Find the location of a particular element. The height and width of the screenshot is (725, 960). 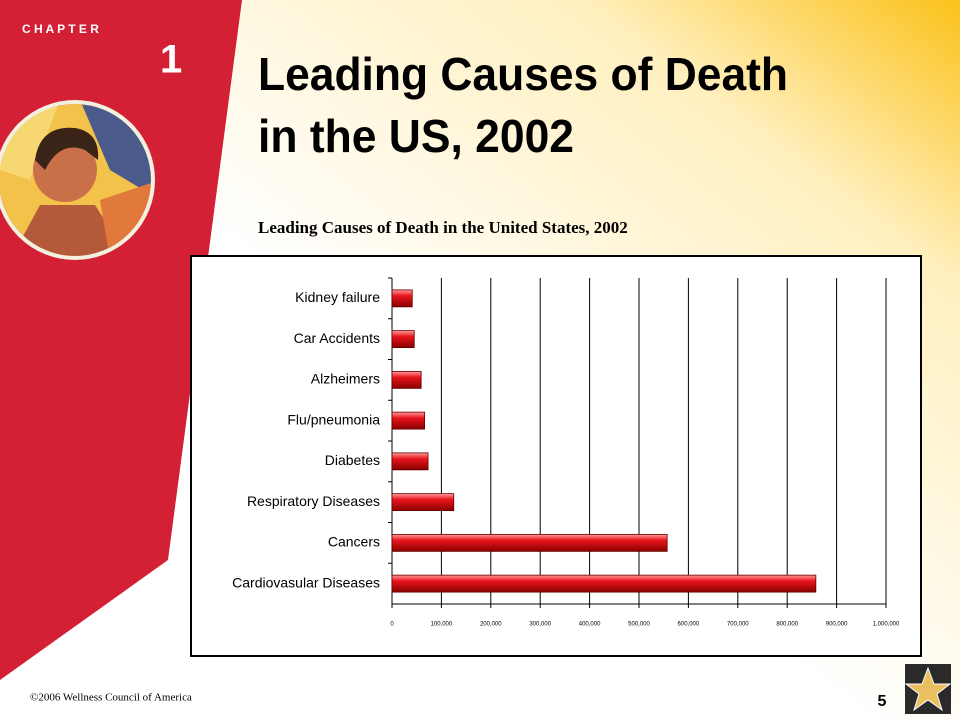

y-tick-label: Cardiovasular Diseases is located at coordinates (306, 582).